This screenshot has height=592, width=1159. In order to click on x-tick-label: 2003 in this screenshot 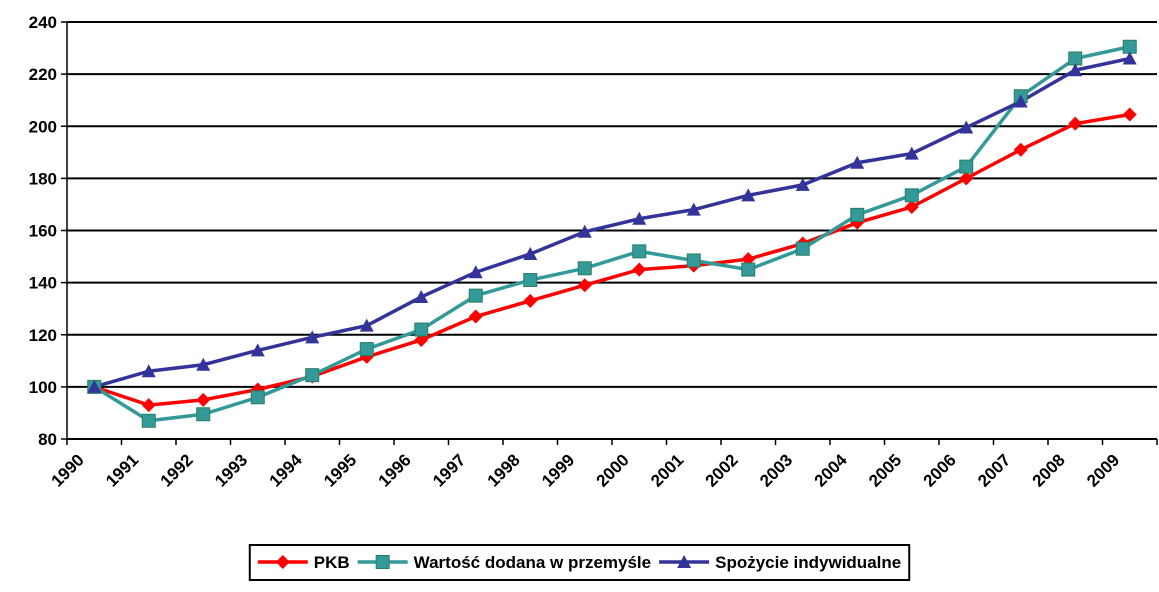, I will do `click(776, 470)`.